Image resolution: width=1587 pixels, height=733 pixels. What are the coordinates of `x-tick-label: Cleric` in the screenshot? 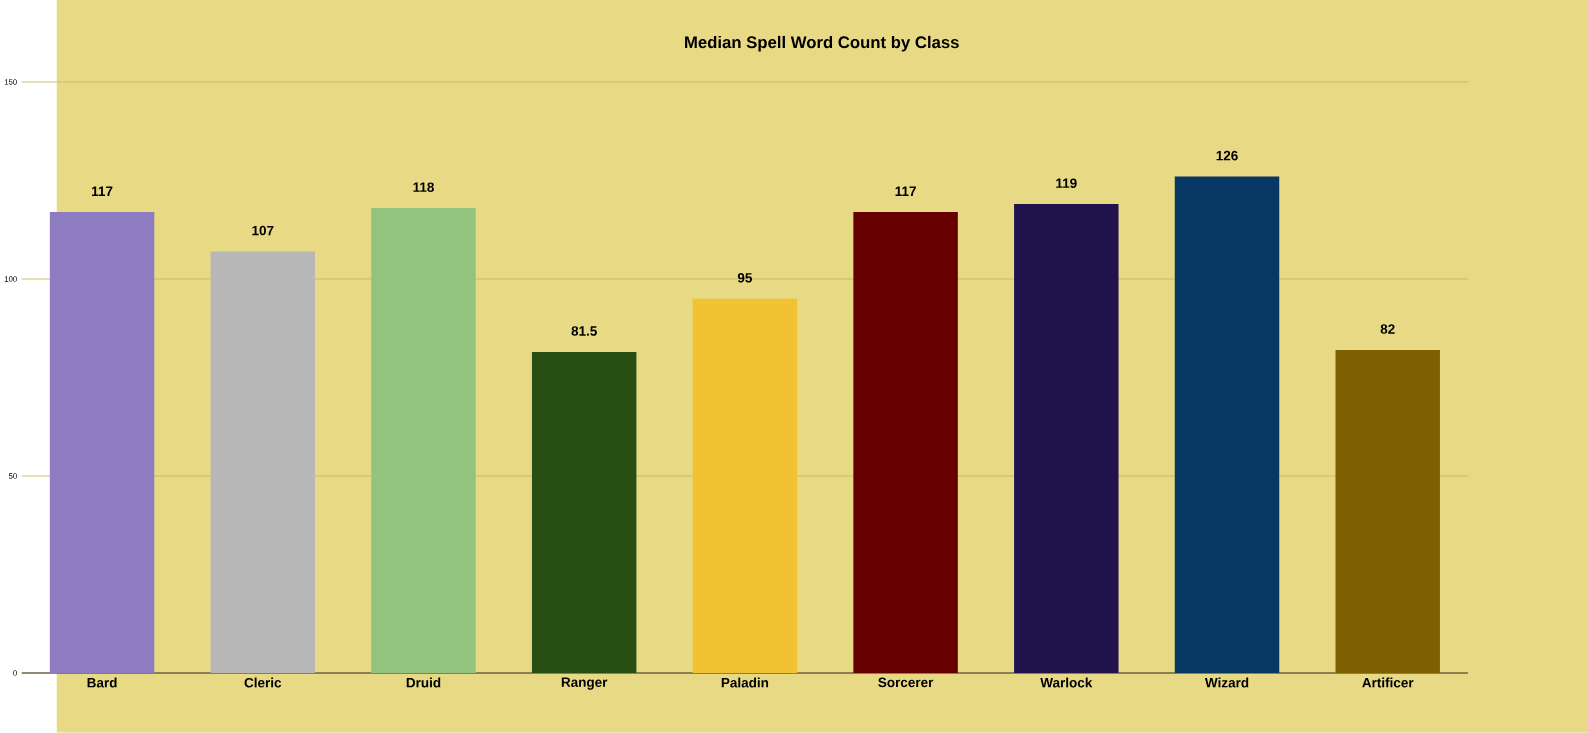 It's located at (263, 682).